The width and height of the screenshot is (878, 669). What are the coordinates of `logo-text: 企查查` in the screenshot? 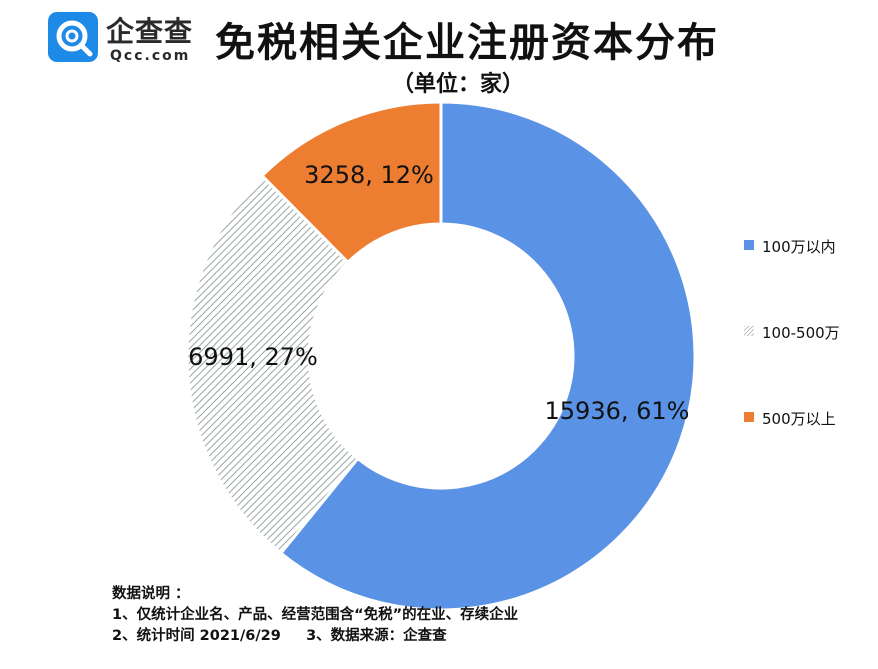 It's located at (150, 31).